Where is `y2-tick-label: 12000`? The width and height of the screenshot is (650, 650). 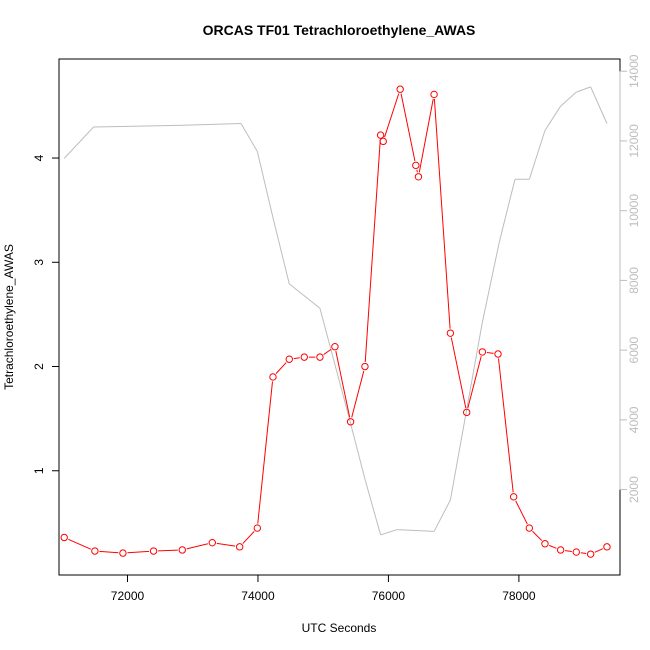
y2-tick-label: 12000 is located at coordinates (634, 141).